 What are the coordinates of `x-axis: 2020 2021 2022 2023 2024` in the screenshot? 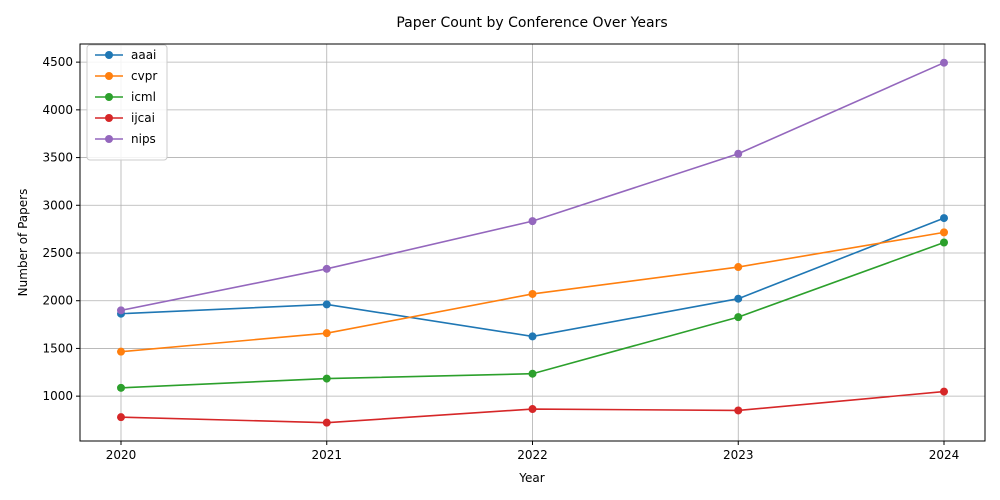 It's located at (533, 451).